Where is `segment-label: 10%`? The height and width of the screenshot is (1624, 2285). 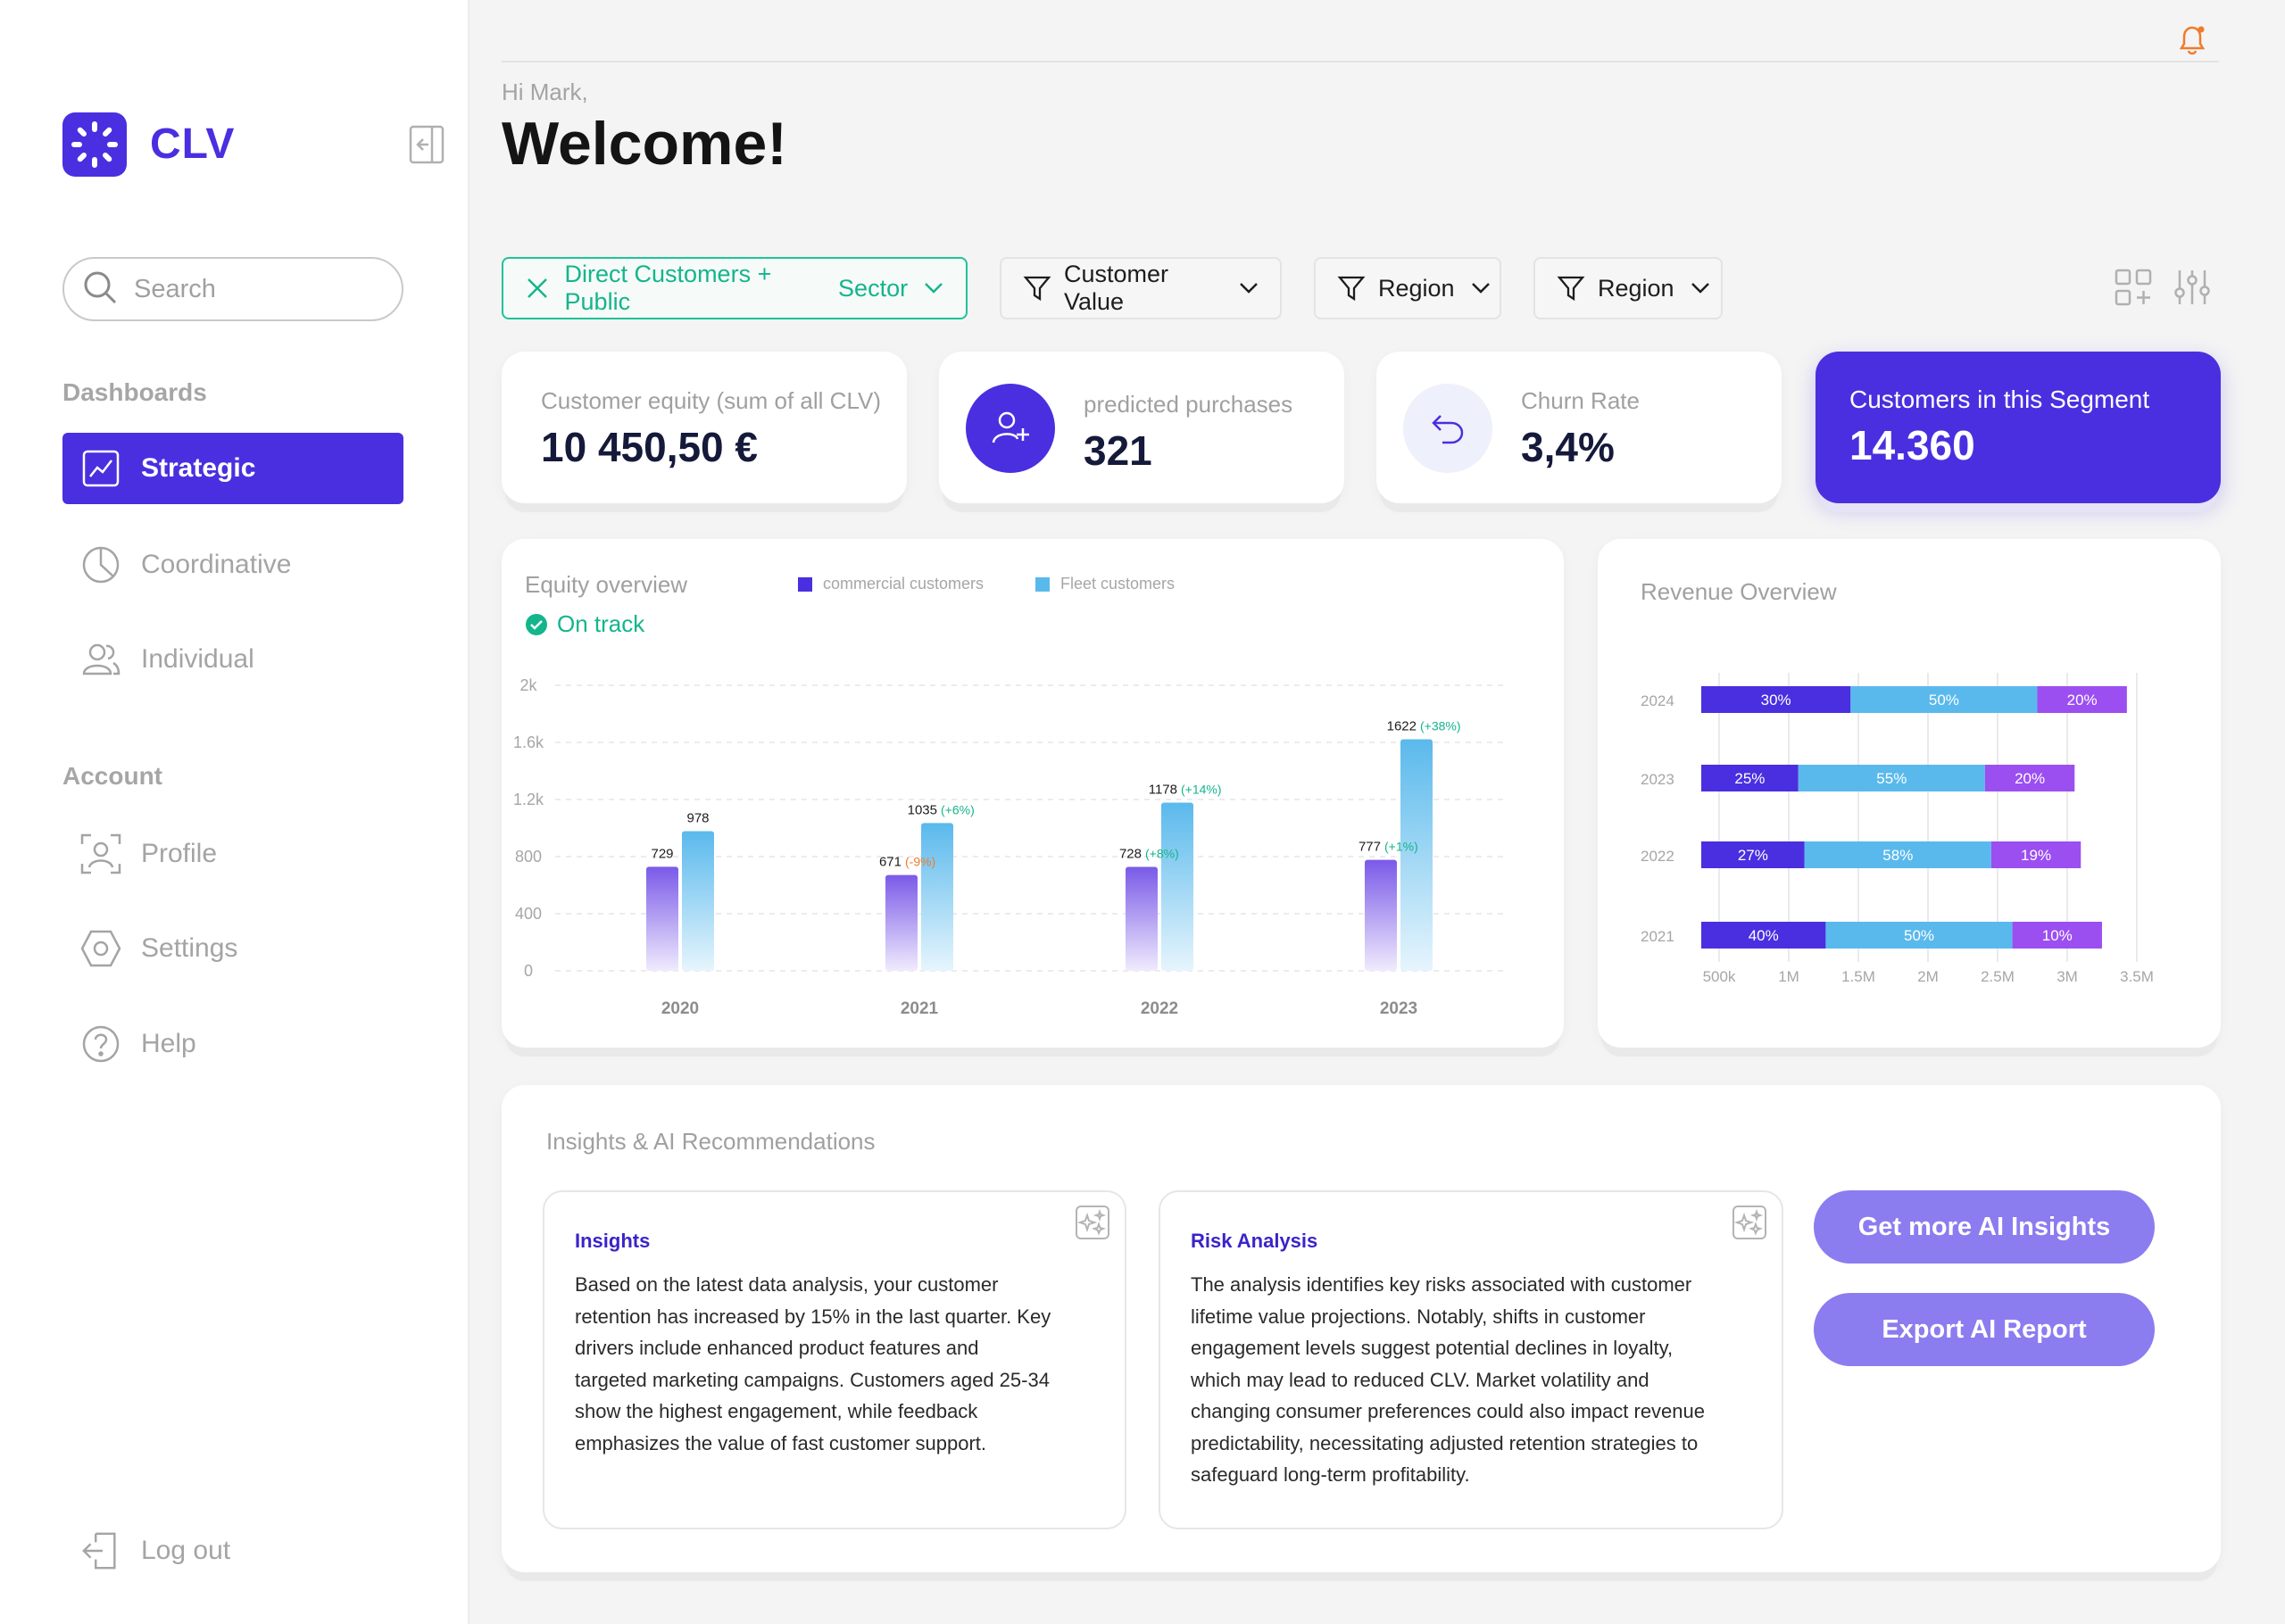
segment-label: 10% is located at coordinates (2057, 935).